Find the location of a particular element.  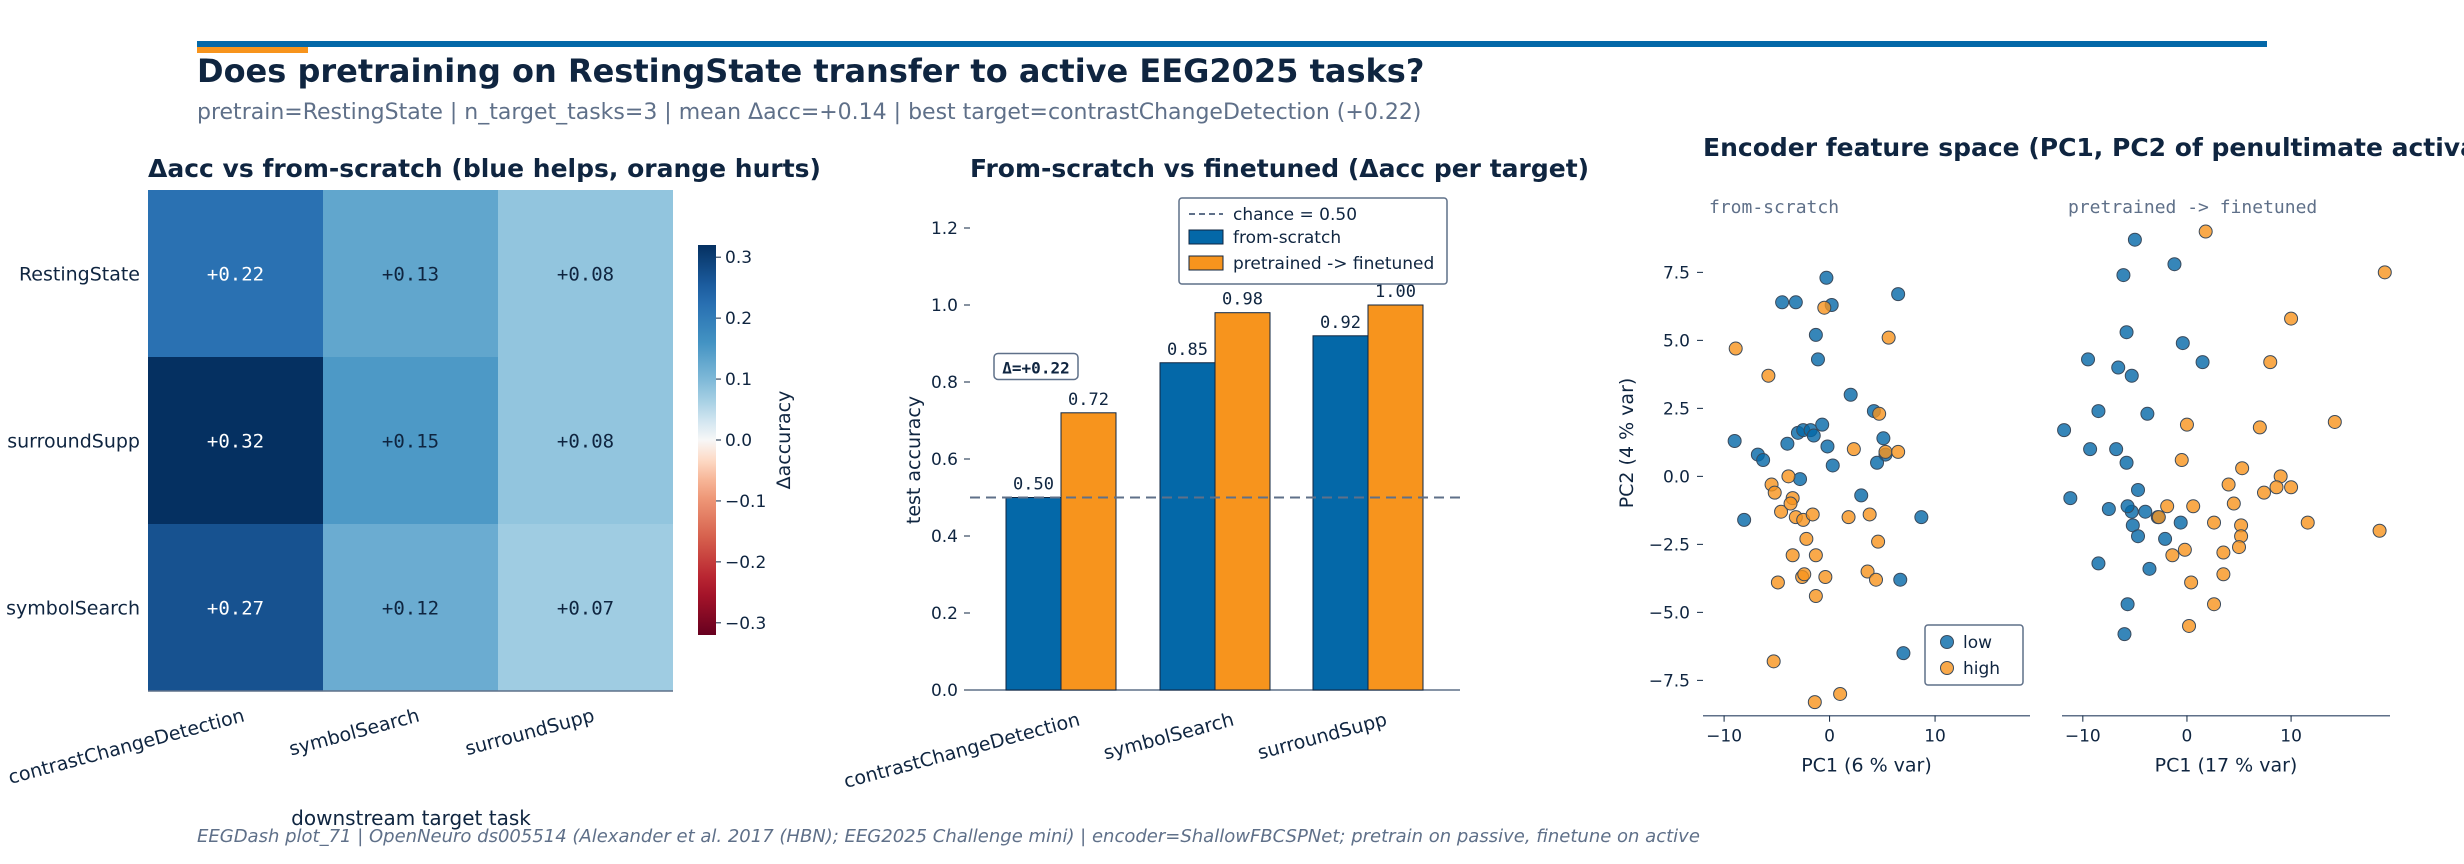

bar-y-tick-label: 1.0 is located at coordinates (944, 306).